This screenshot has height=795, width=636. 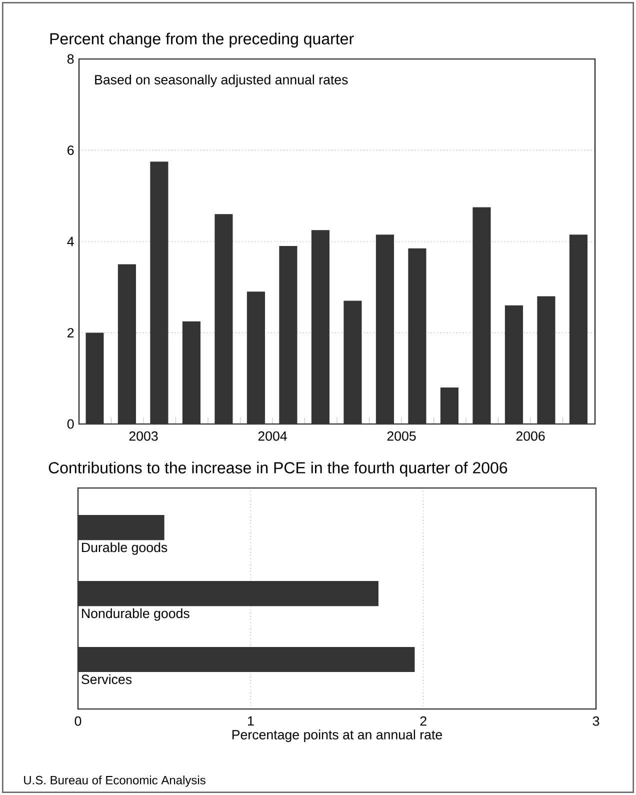 What do you see at coordinates (71, 333) in the screenshot?
I see `y-tick-label: 2` at bounding box center [71, 333].